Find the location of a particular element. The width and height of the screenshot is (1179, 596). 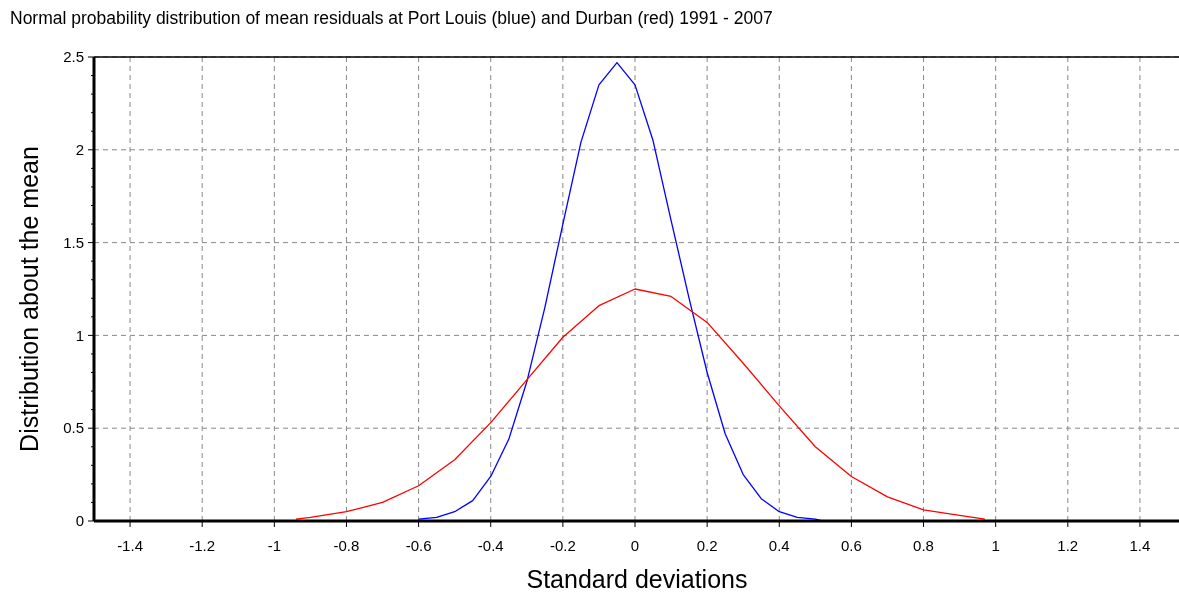

y-tick-label: 2.5 is located at coordinates (73, 57).